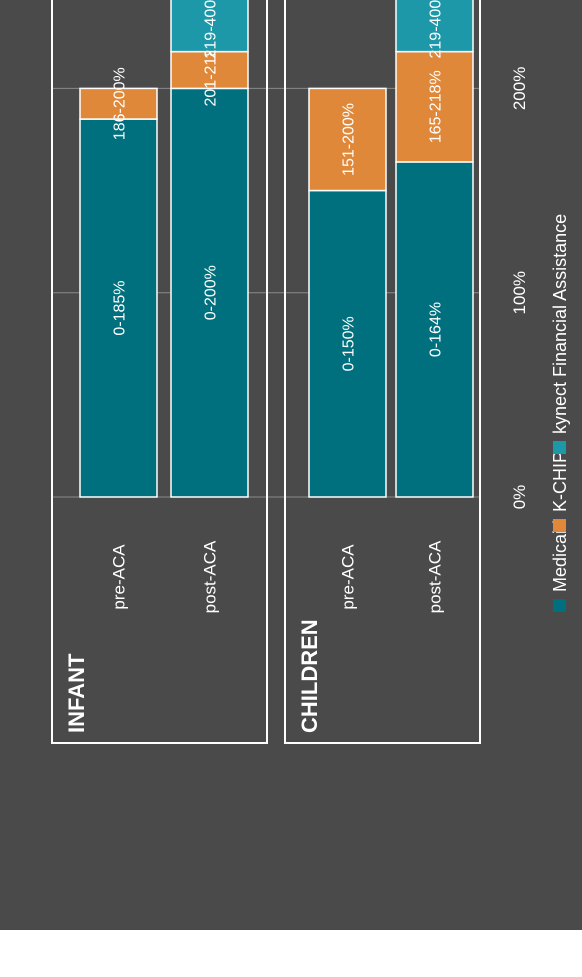 The width and height of the screenshot is (582, 977). I want to click on tick-label-2: 200%, so click(519, 88).